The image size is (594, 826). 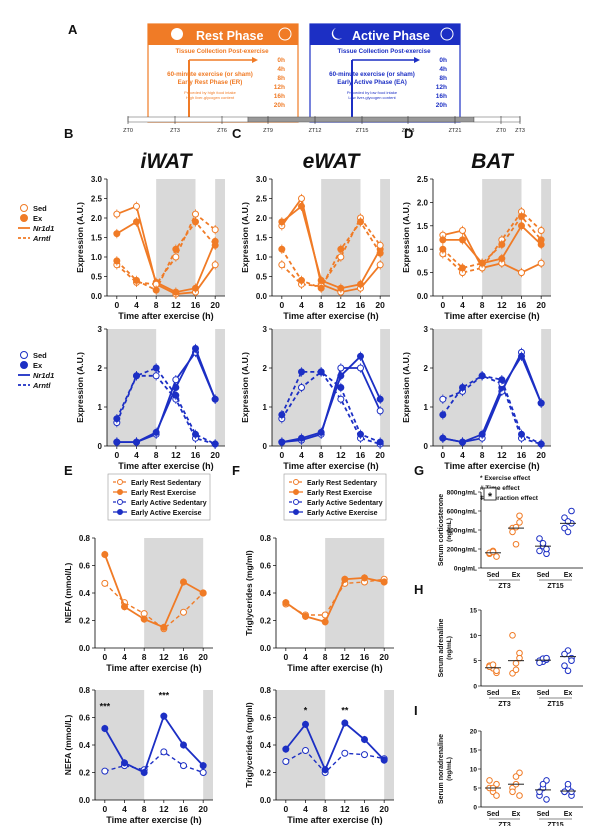 What do you see at coordinates (345, 503) in the screenshot?
I see `legend-label: Early Active Sedentary` at bounding box center [345, 503].